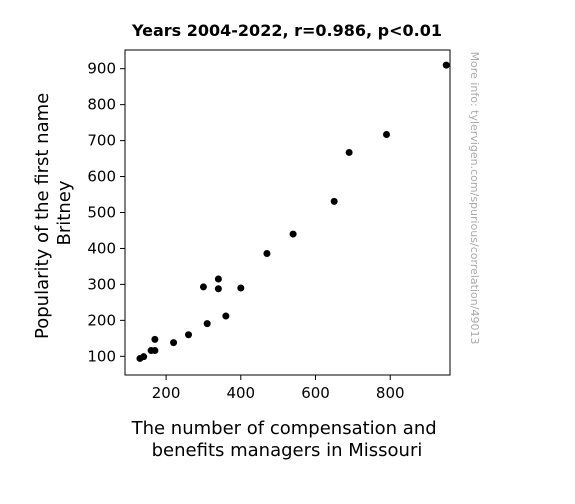 Image resolution: width=575 pixels, height=504 pixels. I want to click on chart-title: Years 2004-2022, r=0.986, p<0.01, so click(286, 30).